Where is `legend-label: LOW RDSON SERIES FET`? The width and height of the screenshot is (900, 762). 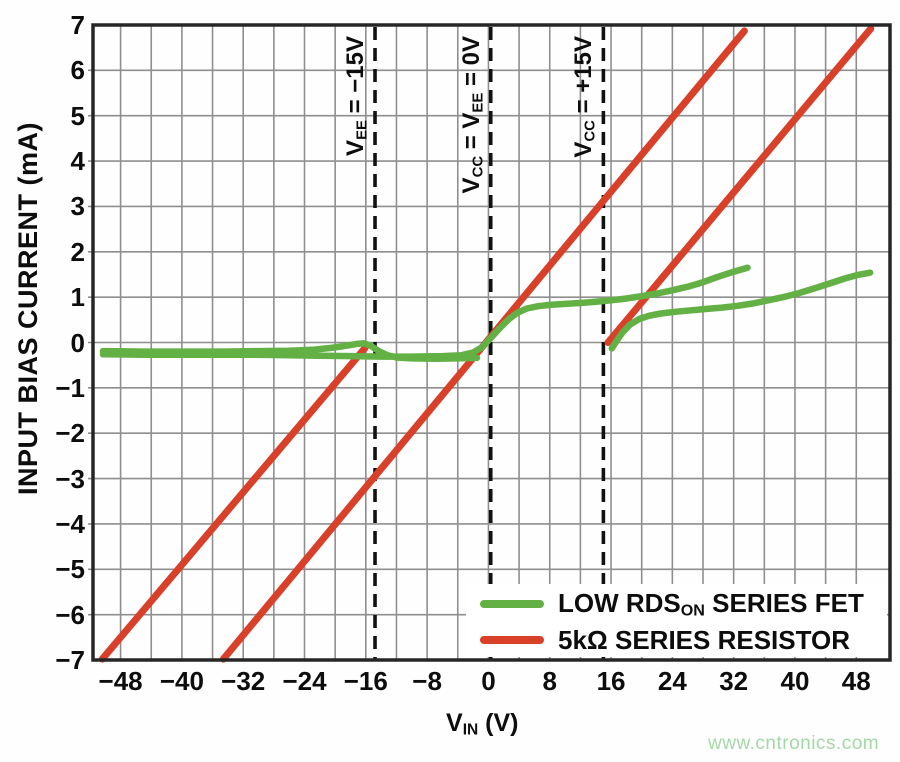 legend-label: LOW RDSON SERIES FET is located at coordinates (711, 604).